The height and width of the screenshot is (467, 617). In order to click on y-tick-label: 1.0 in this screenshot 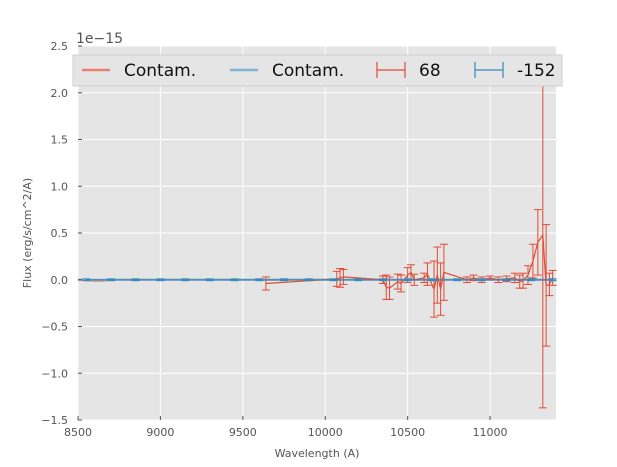, I will do `click(60, 186)`.